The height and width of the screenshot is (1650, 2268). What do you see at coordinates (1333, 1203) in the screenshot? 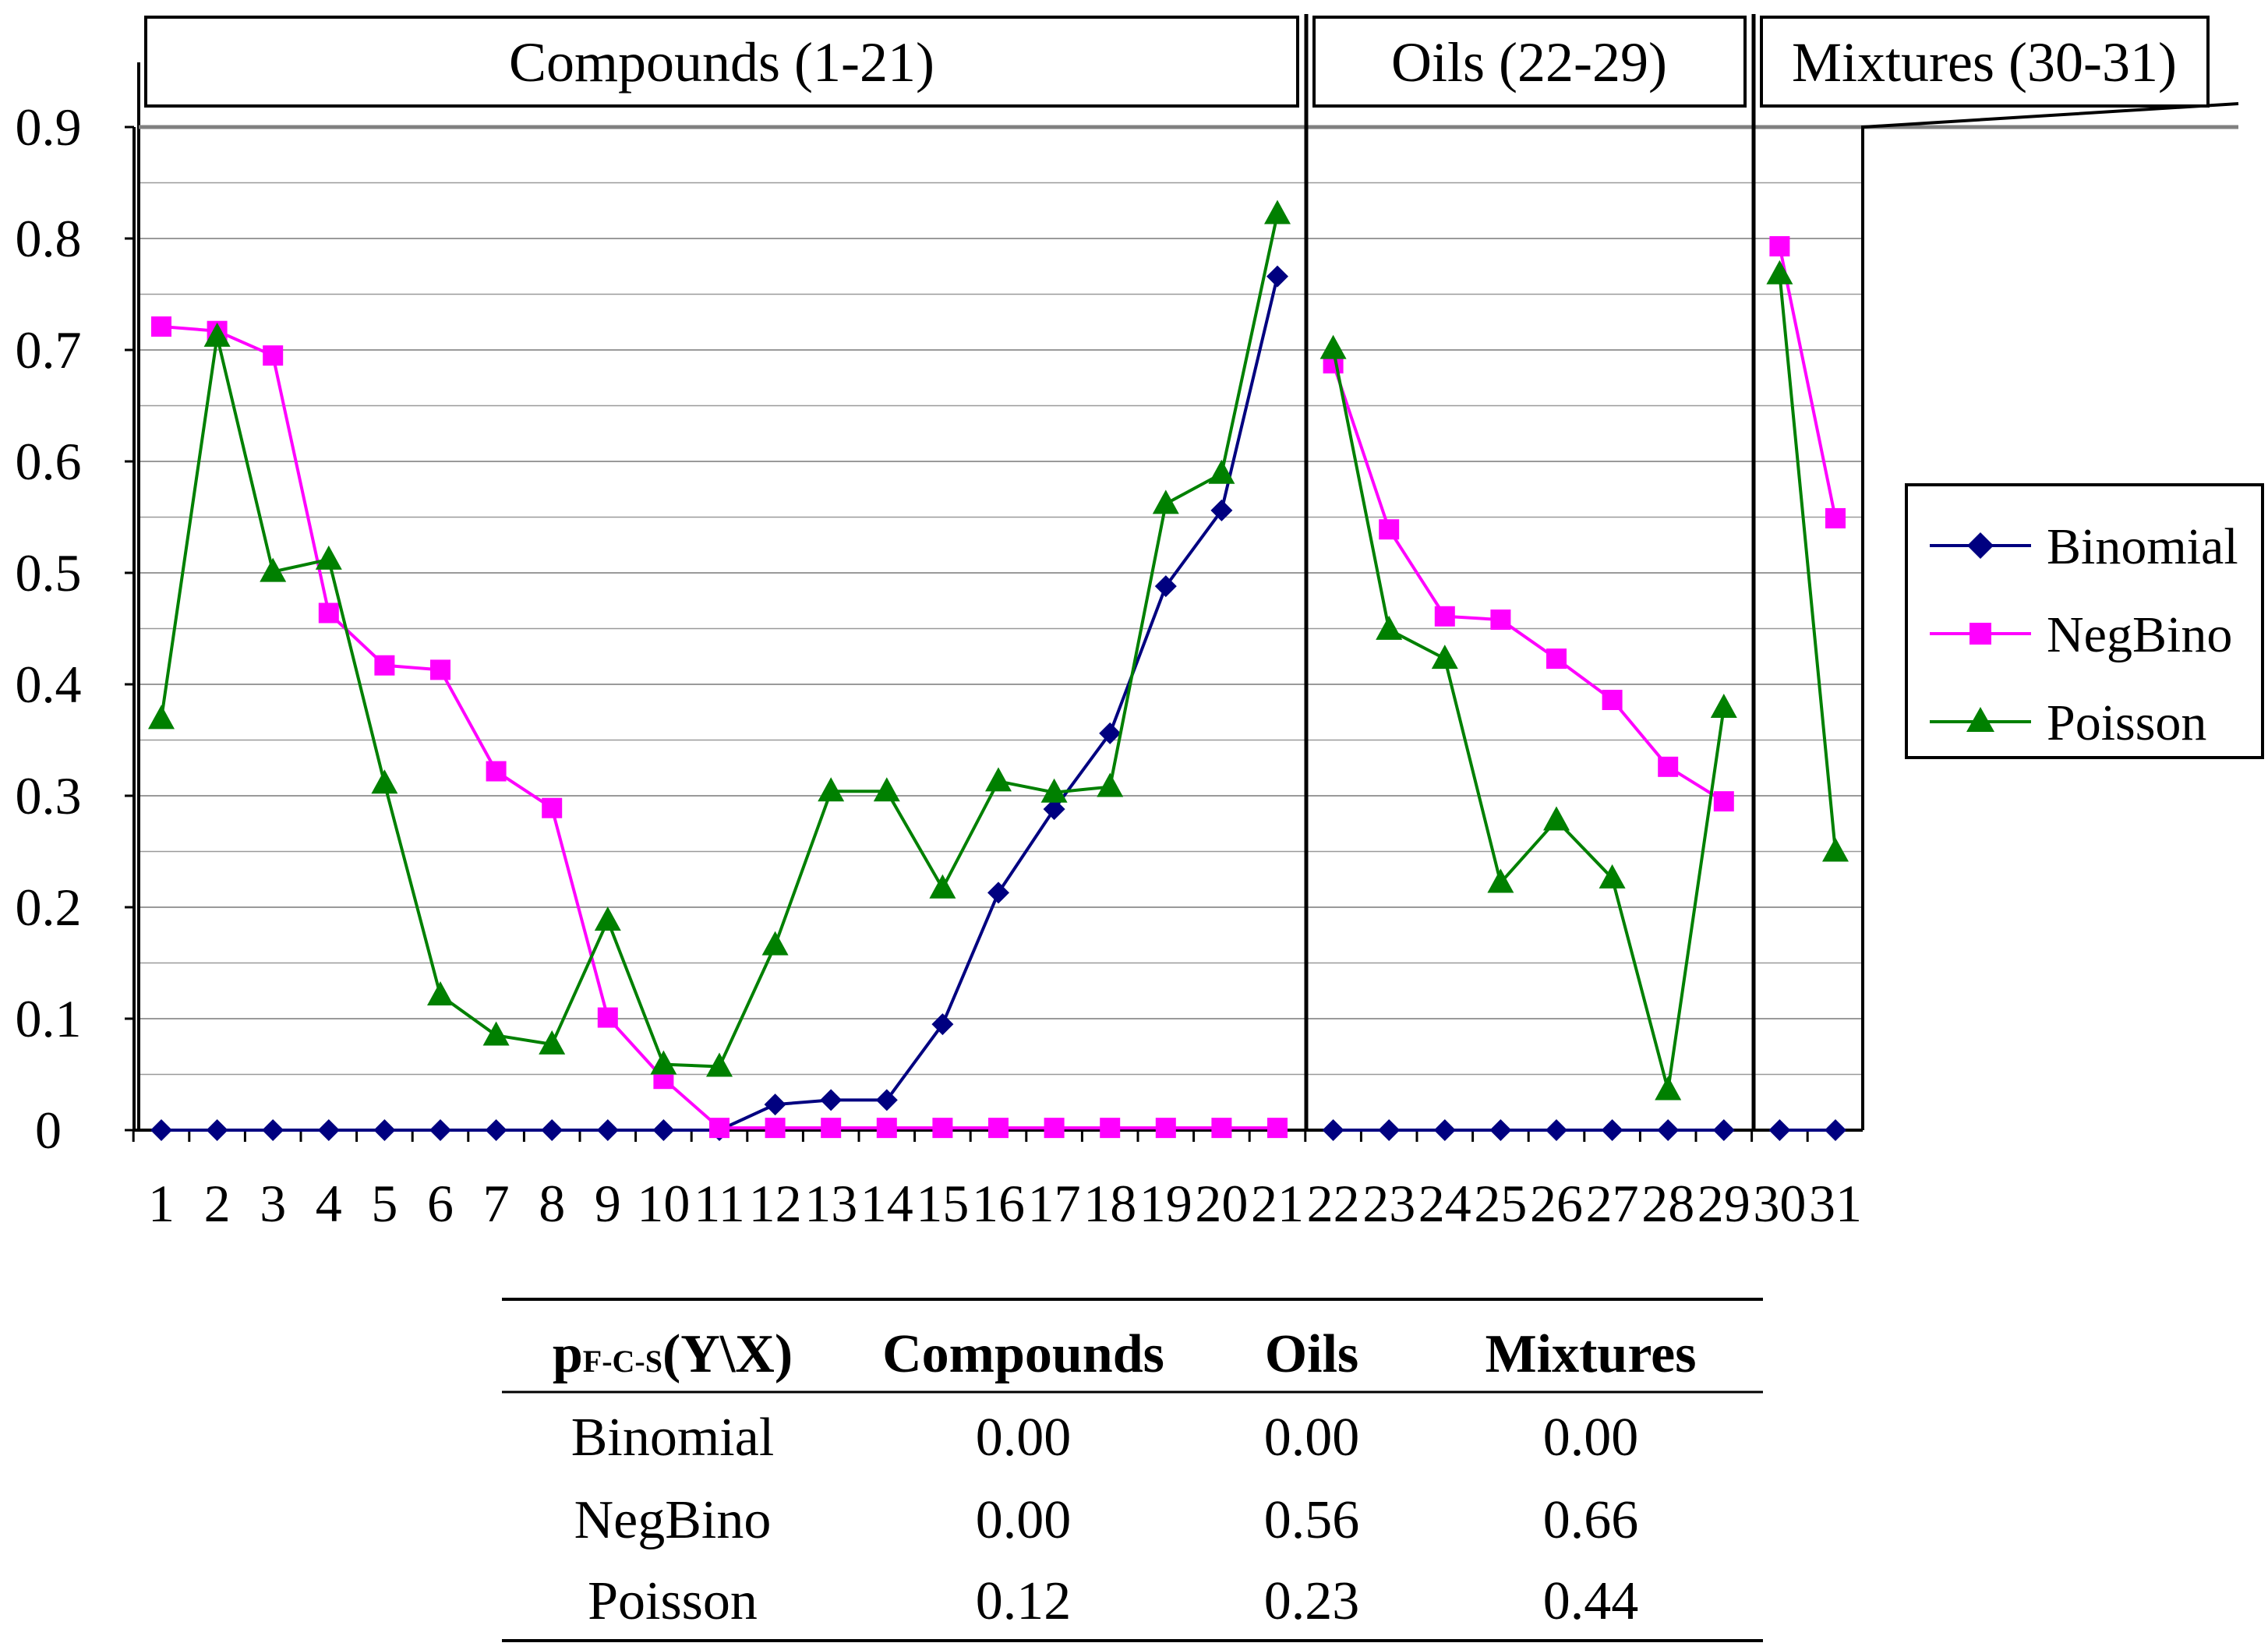
I see `x-tick-label: 22` at bounding box center [1333, 1203].